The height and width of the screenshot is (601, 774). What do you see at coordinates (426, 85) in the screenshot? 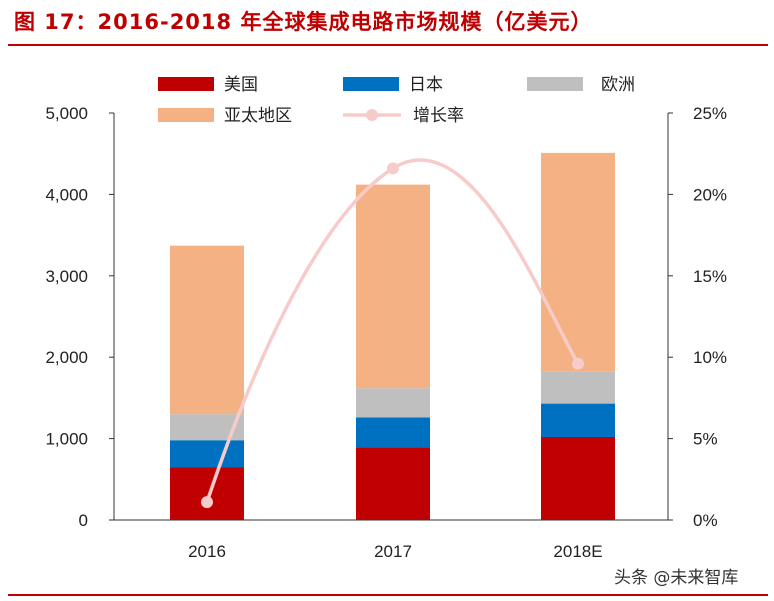
I see `legend-label-日本: 日本` at bounding box center [426, 85].